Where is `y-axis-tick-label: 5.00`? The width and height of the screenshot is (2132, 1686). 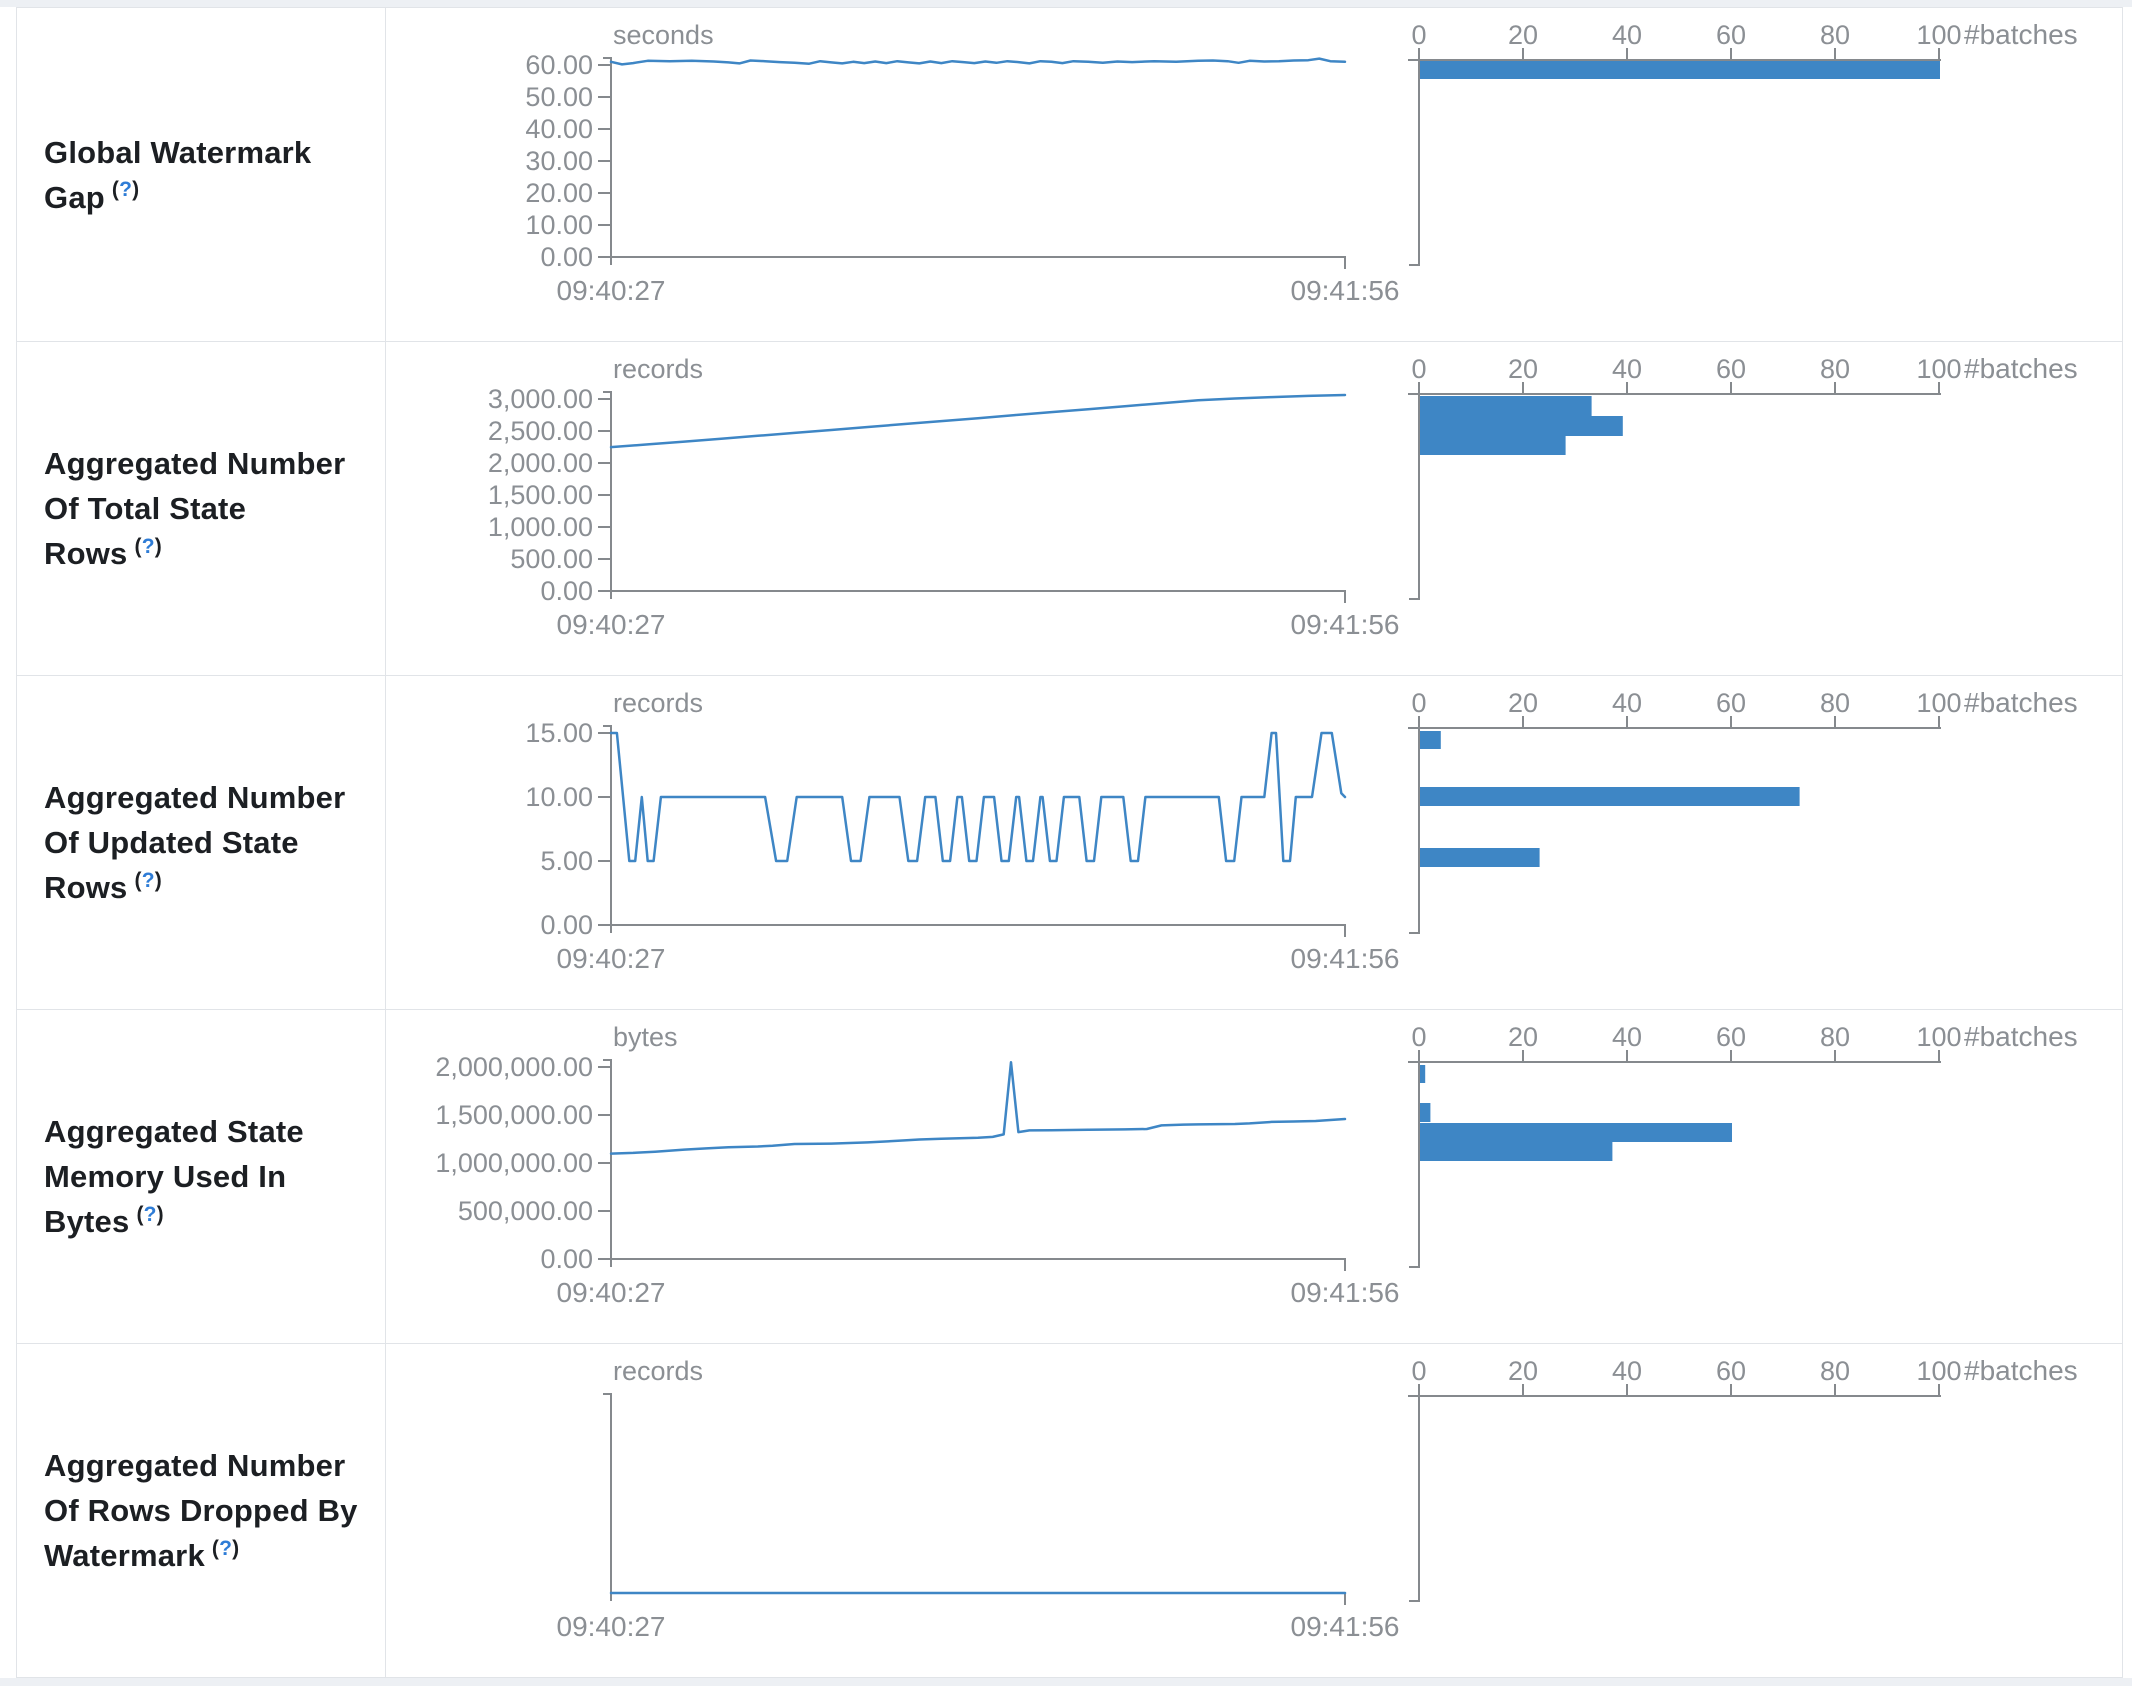
y-axis-tick-label: 5.00 is located at coordinates (566, 861).